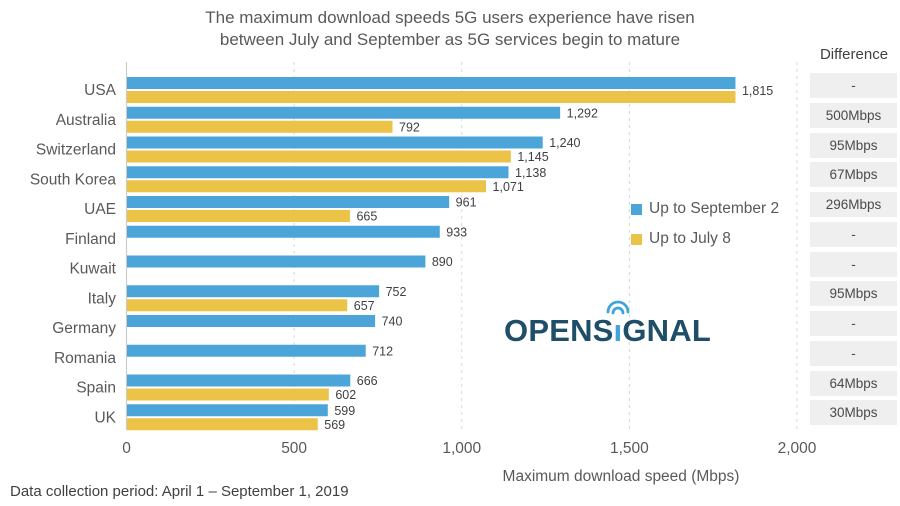 The image size is (900, 506). Describe the element at coordinates (532, 157) in the screenshot. I see `value-label-july: 1,145` at that location.